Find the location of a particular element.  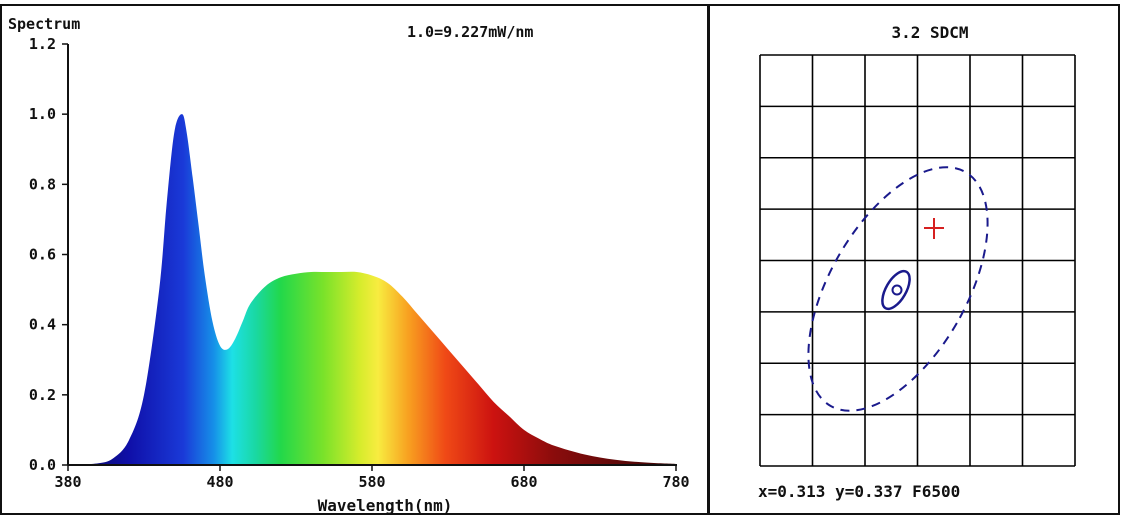

y-tick-label: 1.0 is located at coordinates (42, 114).